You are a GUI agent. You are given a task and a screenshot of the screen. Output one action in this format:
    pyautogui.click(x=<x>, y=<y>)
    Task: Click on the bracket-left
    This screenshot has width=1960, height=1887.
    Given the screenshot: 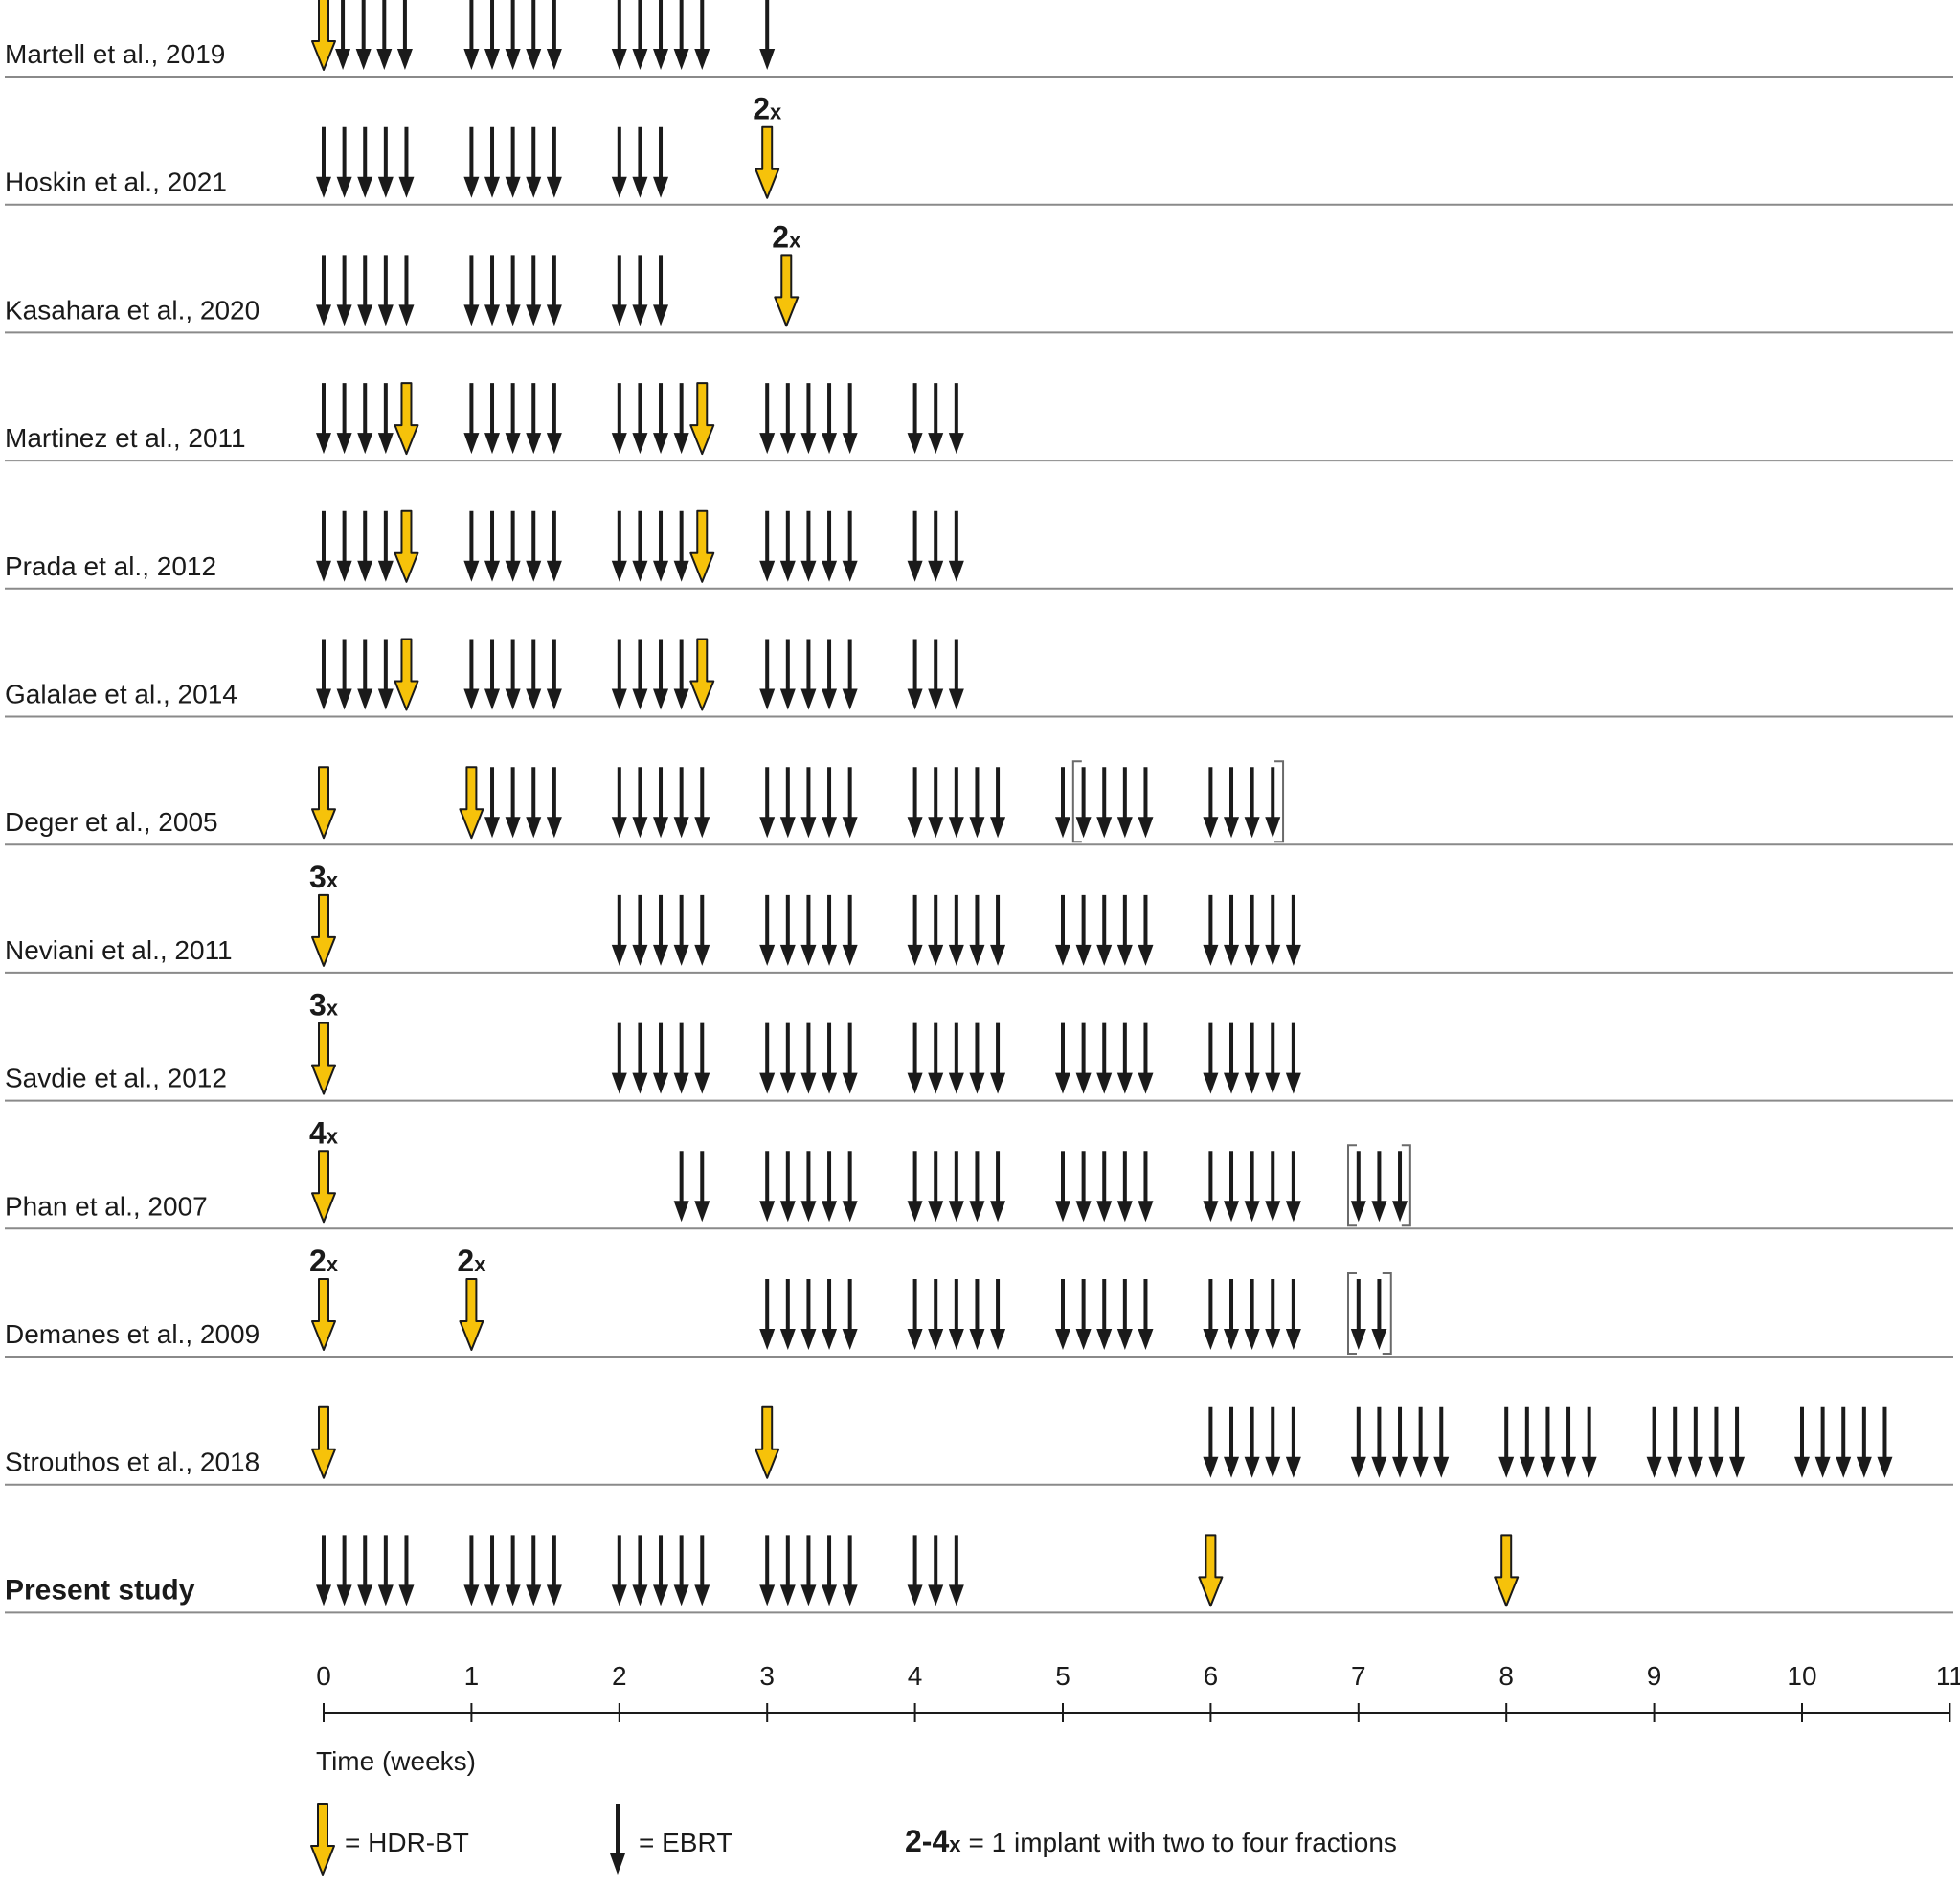 What is the action you would take?
    pyautogui.click(x=1351, y=1313)
    